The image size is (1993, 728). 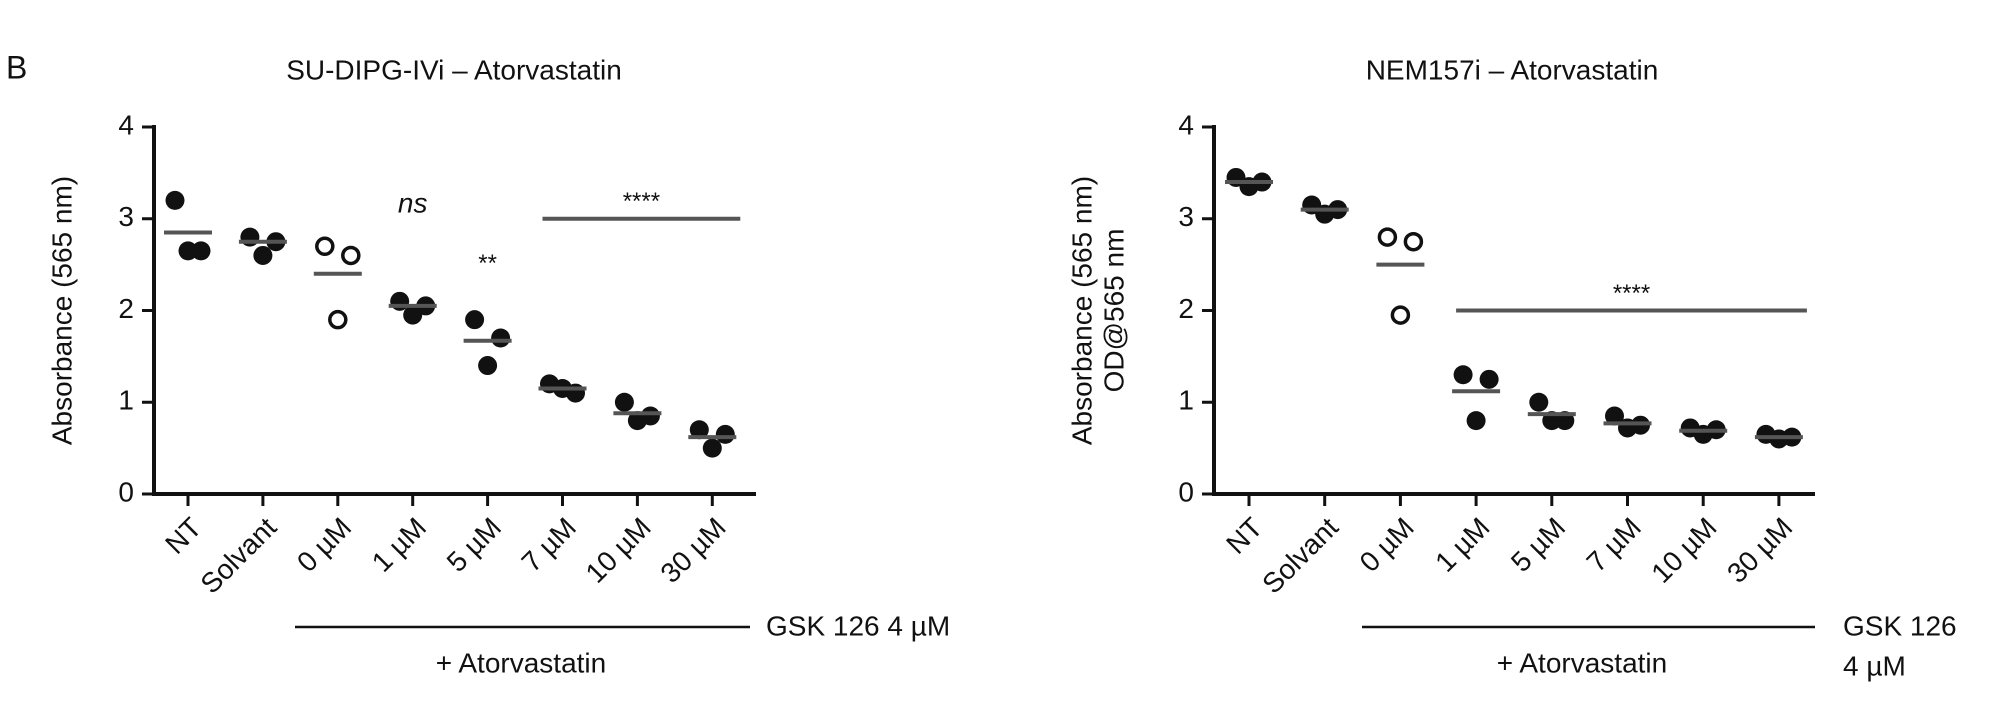 What do you see at coordinates (858, 625) in the screenshot?
I see `treatment-label: GSK 126 4 µM` at bounding box center [858, 625].